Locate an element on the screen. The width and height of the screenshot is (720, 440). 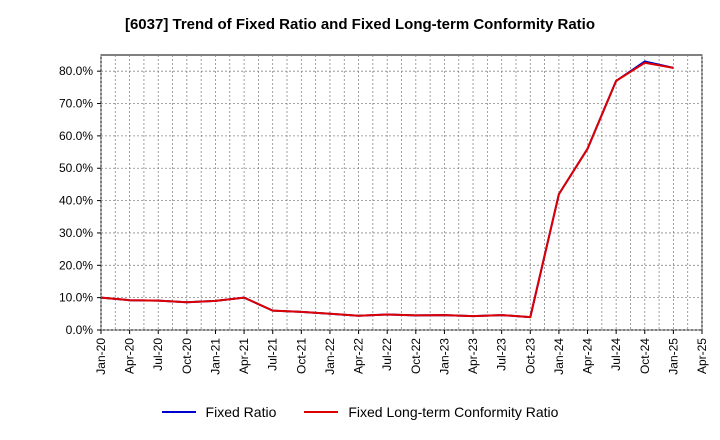
x-tick-label: Jul-22 is located at coordinates (387, 354).